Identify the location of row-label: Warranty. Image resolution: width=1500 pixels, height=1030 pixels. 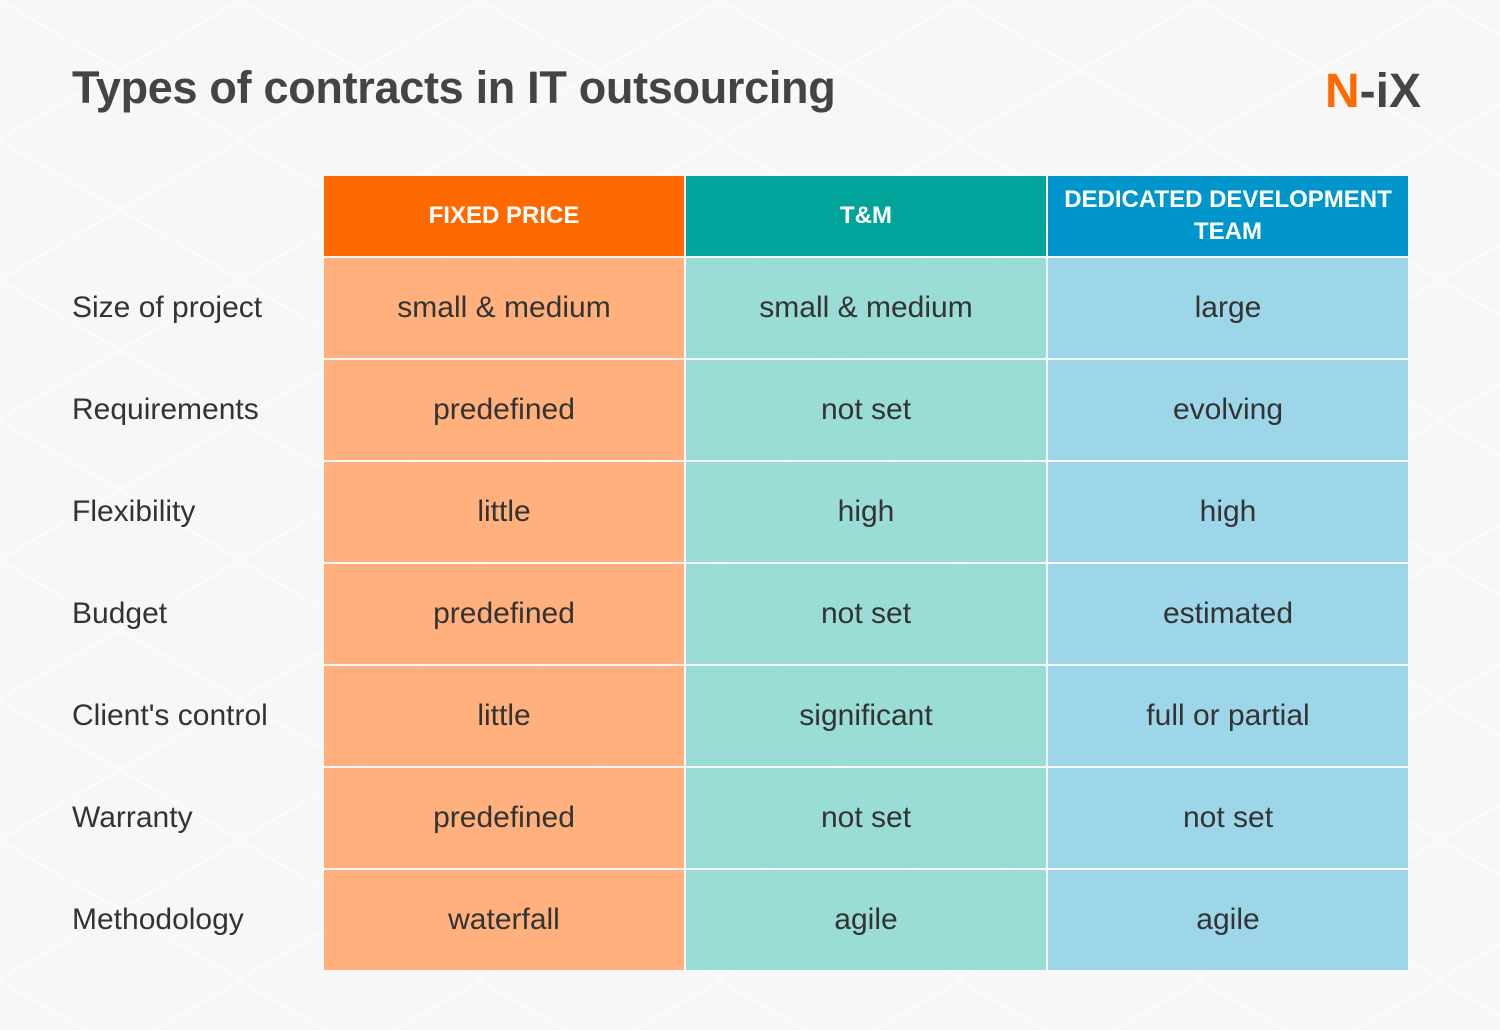
(132, 817).